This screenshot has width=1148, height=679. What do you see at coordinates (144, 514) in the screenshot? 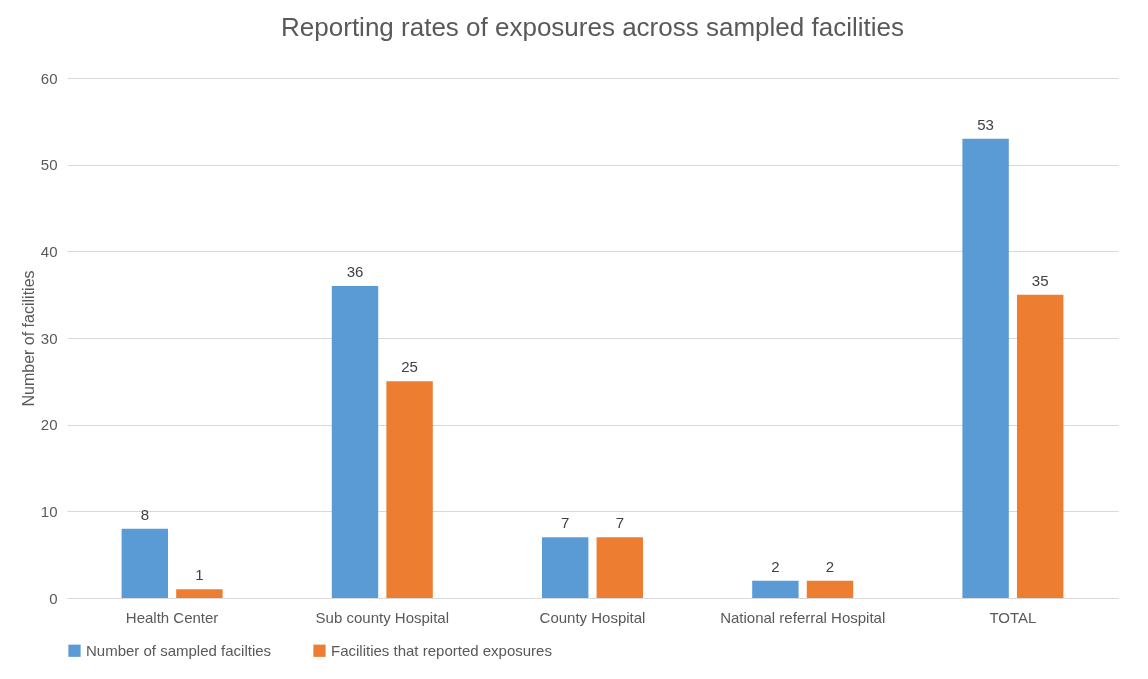
I see `data-label: 8` at bounding box center [144, 514].